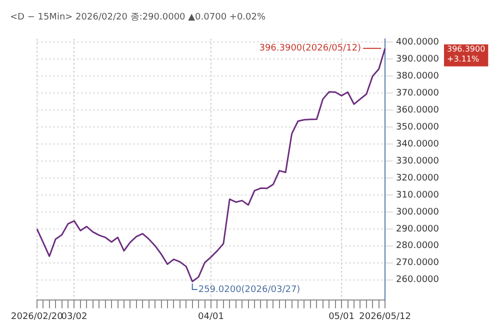  What do you see at coordinates (418, 110) in the screenshot?
I see `y-tick-label: 360.0000` at bounding box center [418, 110].